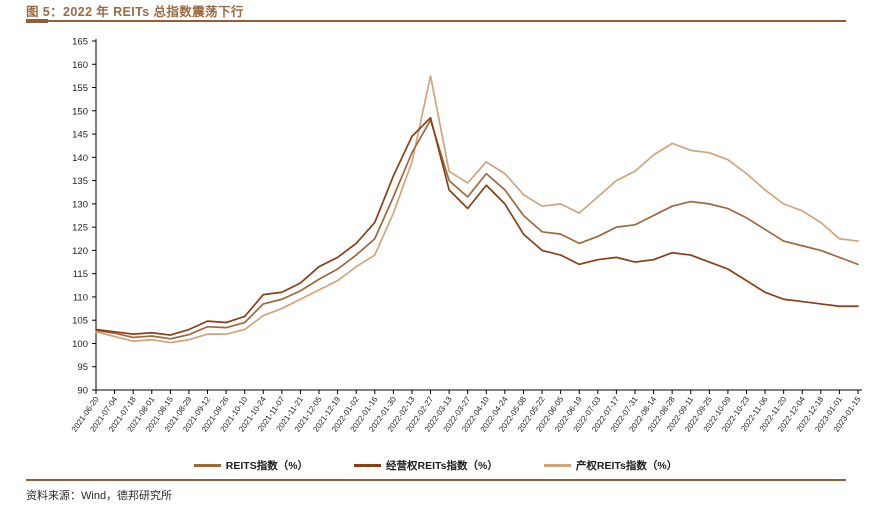 This screenshot has height=509, width=871. I want to click on y-tick-label: 145, so click(80, 135).